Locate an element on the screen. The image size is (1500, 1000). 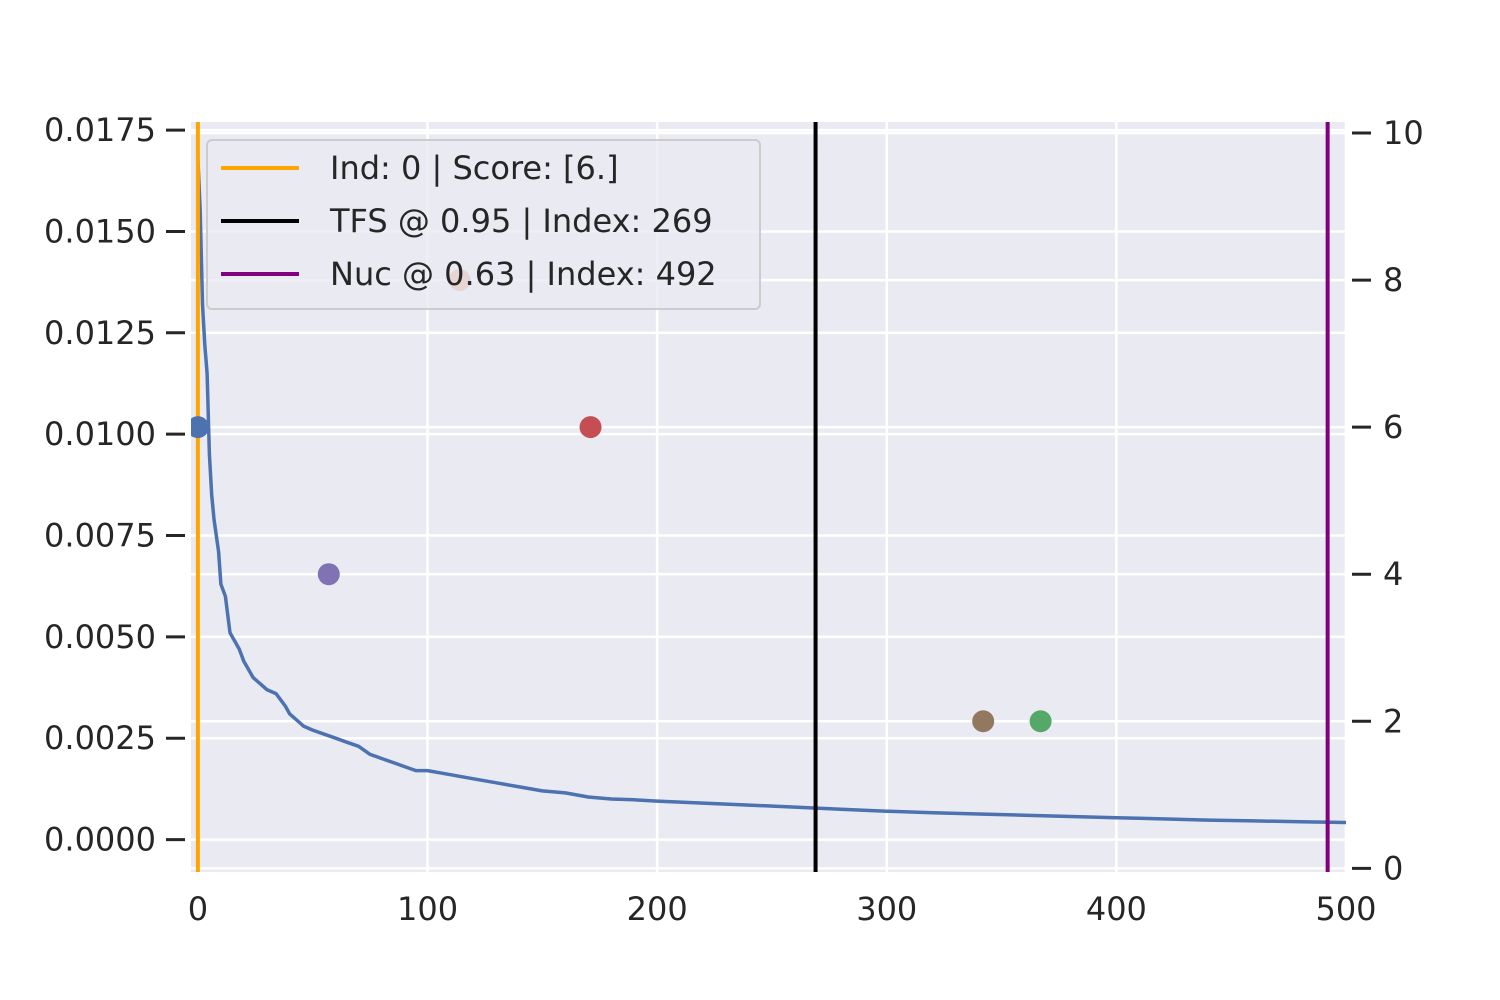
y-tick-label: 0.0025 is located at coordinates (100, 738).